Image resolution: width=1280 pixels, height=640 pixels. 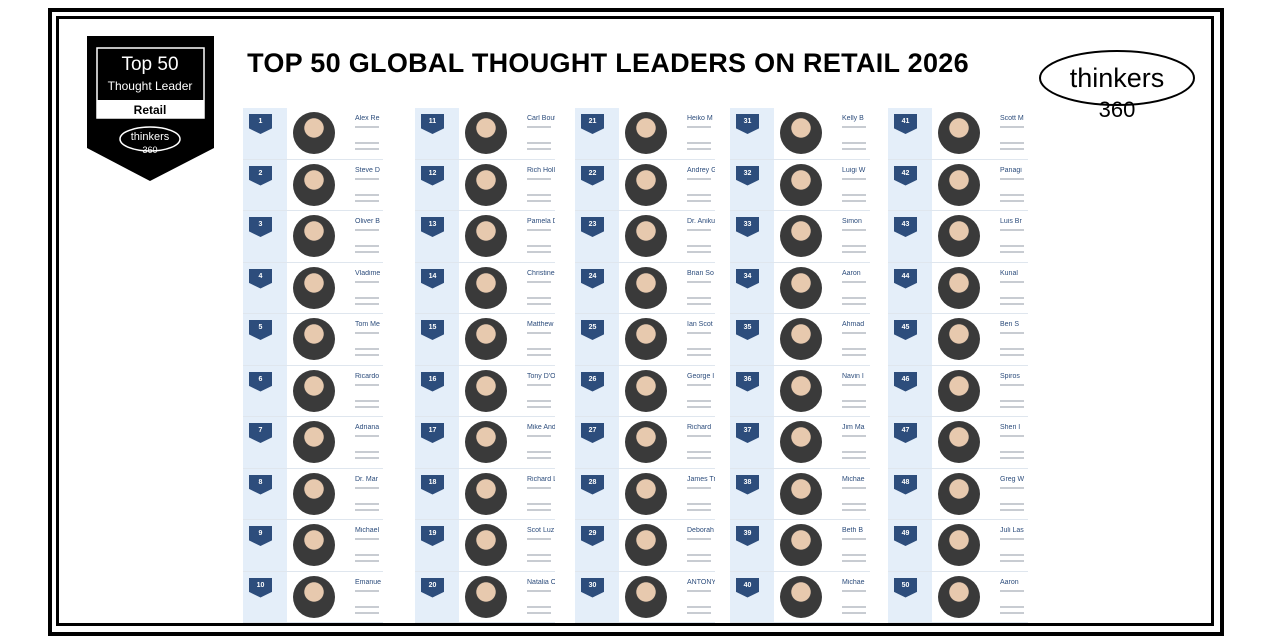 I want to click on rank-badge: 20, so click(x=432, y=587).